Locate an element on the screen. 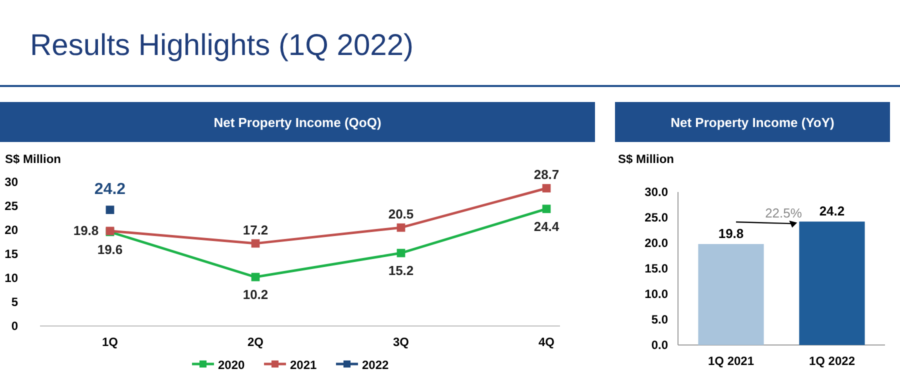 The image size is (900, 377). y-tick-label: 20 is located at coordinates (11, 230).